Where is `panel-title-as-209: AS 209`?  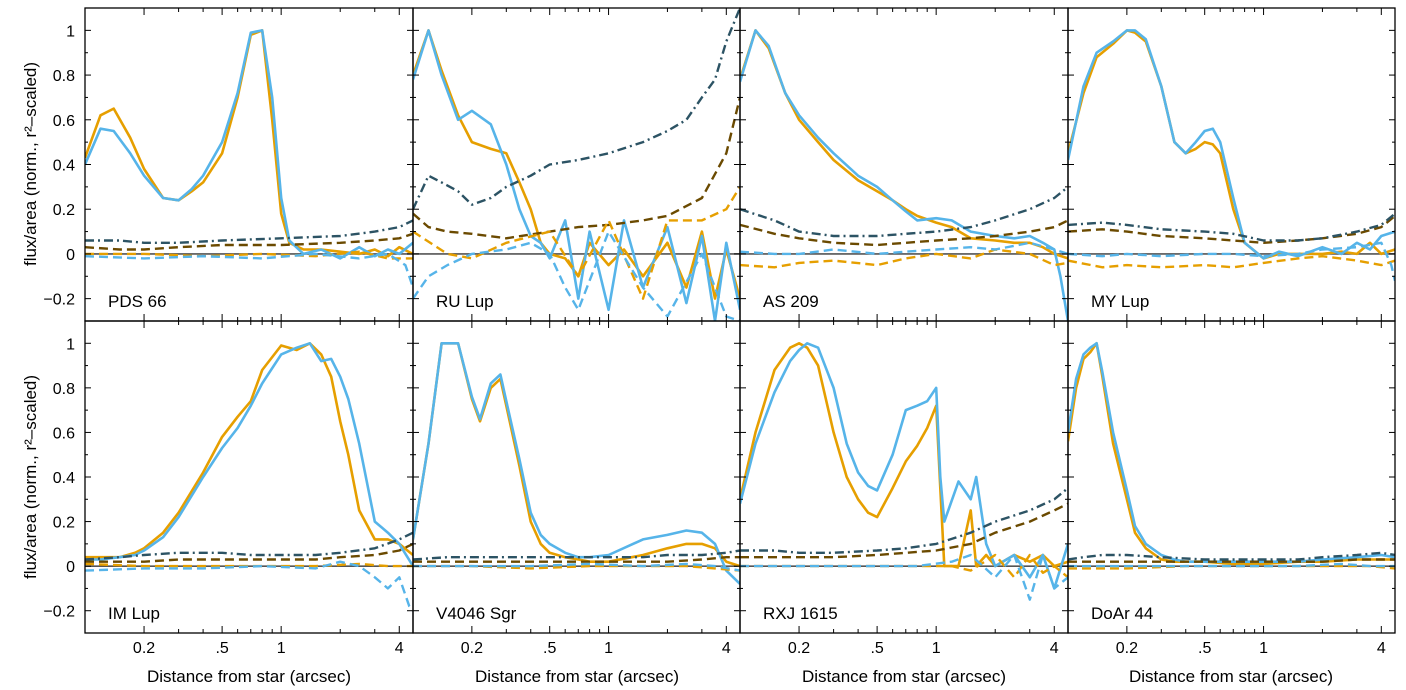
panel-title-as-209: AS 209 is located at coordinates (791, 301).